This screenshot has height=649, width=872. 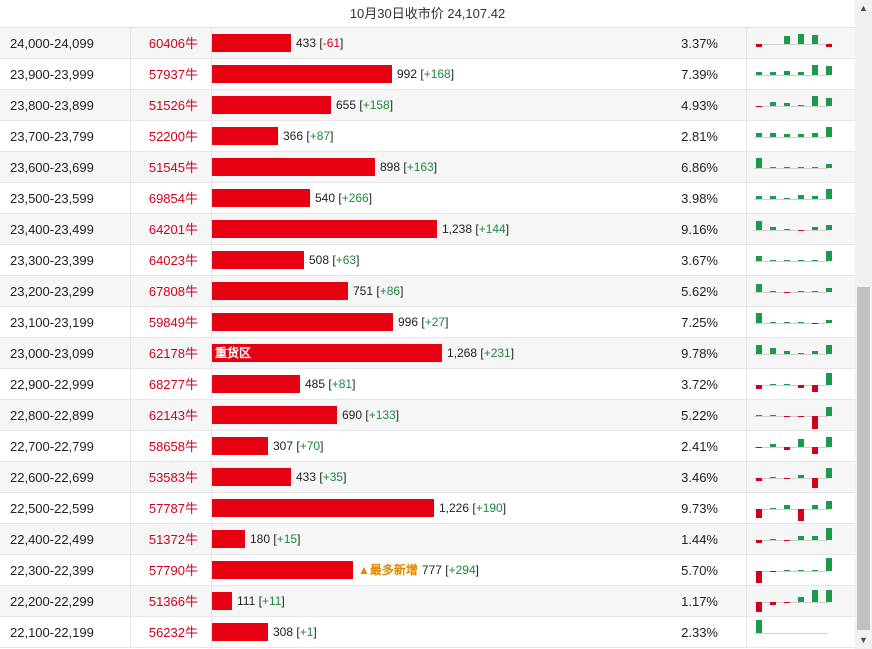 I want to click on volume-change: +266, so click(x=355, y=198).